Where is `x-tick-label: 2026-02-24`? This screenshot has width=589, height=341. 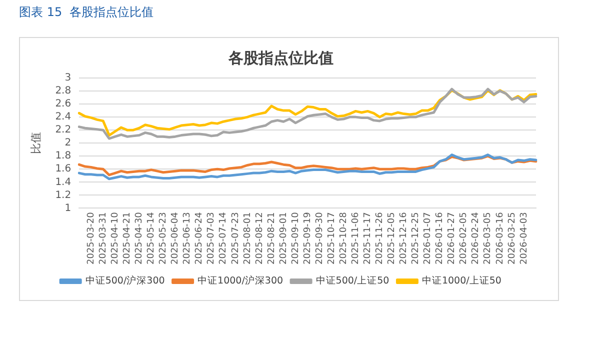 x-tick-label: 2026-02-24 is located at coordinates (476, 238).